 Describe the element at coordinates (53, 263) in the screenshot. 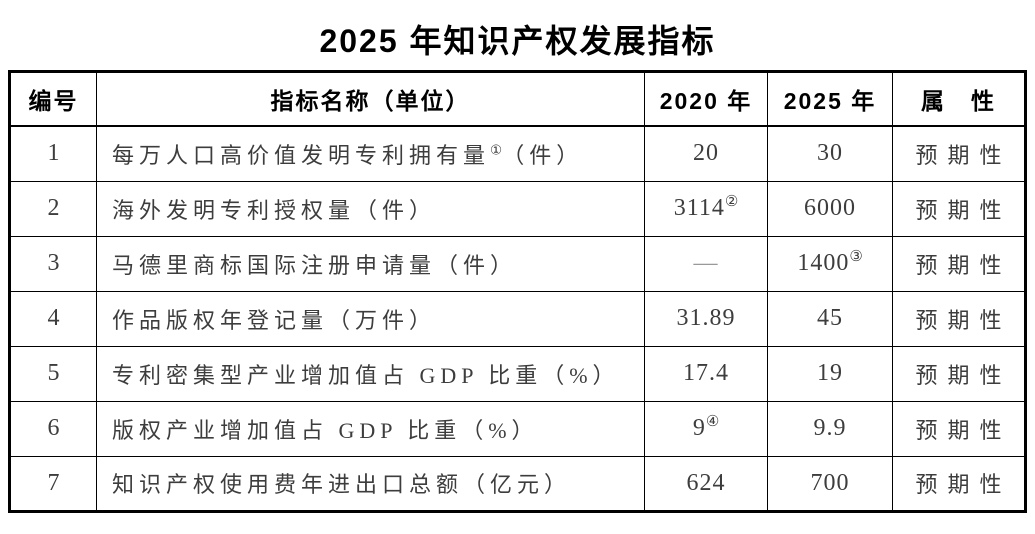

I see `row-number: 3` at that location.